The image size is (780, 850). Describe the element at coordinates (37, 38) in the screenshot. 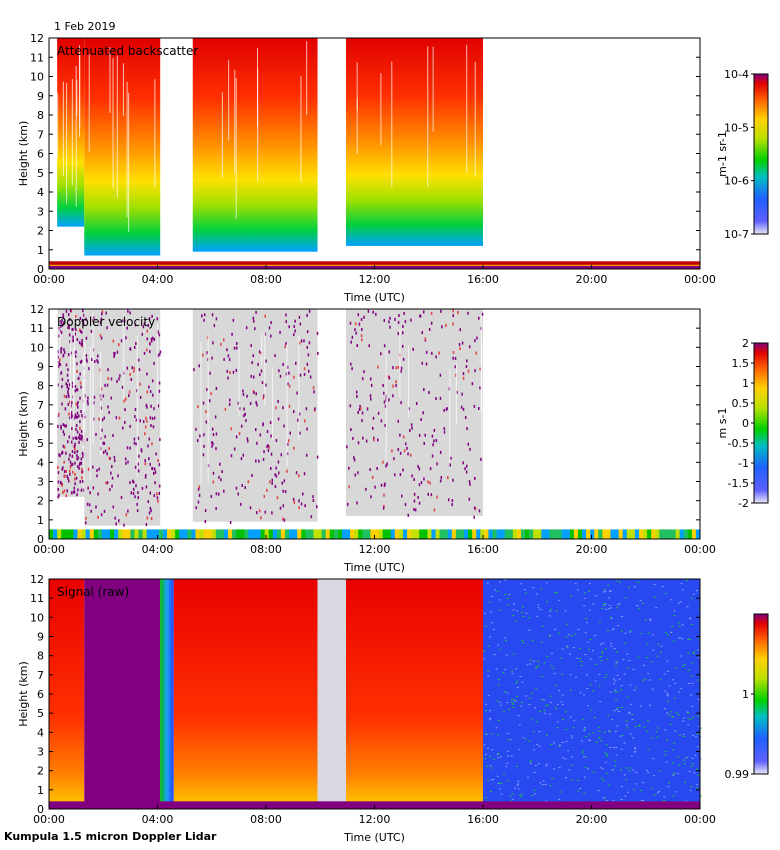

I see `y-tick-label: 12` at that location.